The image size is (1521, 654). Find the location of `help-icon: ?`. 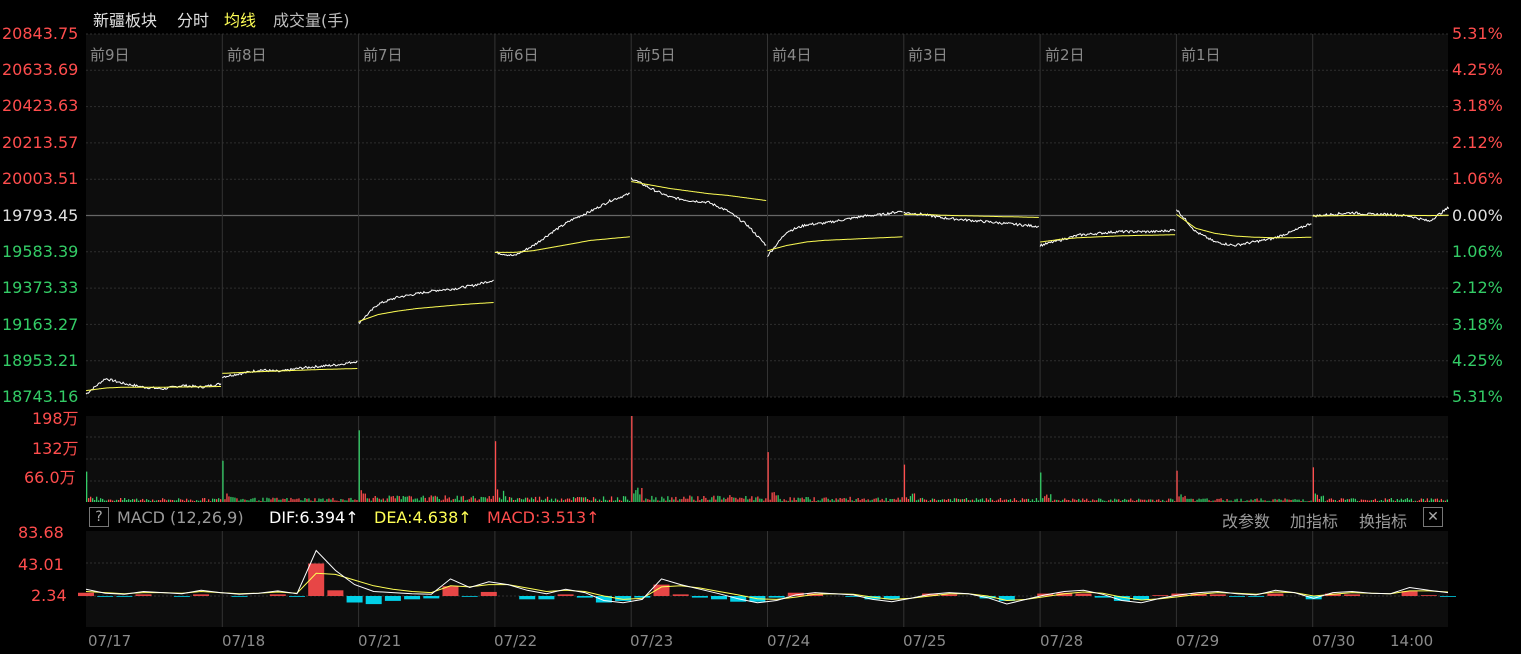

help-icon: ? is located at coordinates (99, 517).